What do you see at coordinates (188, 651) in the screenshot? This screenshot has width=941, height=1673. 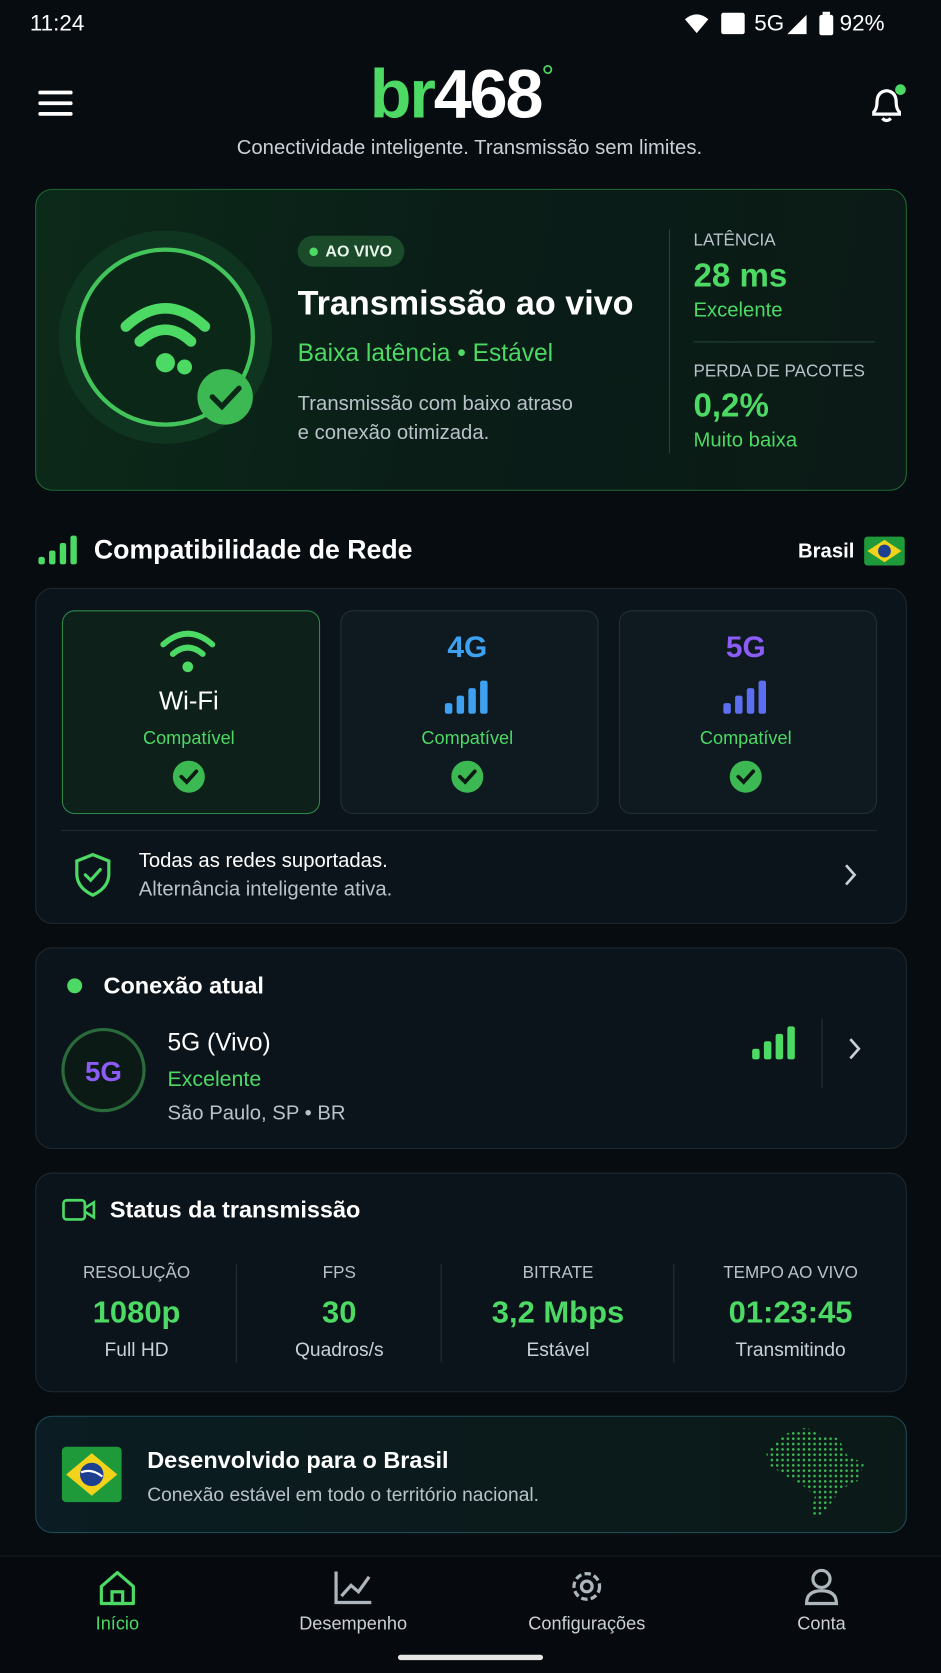 I see `wifi-icon` at bounding box center [188, 651].